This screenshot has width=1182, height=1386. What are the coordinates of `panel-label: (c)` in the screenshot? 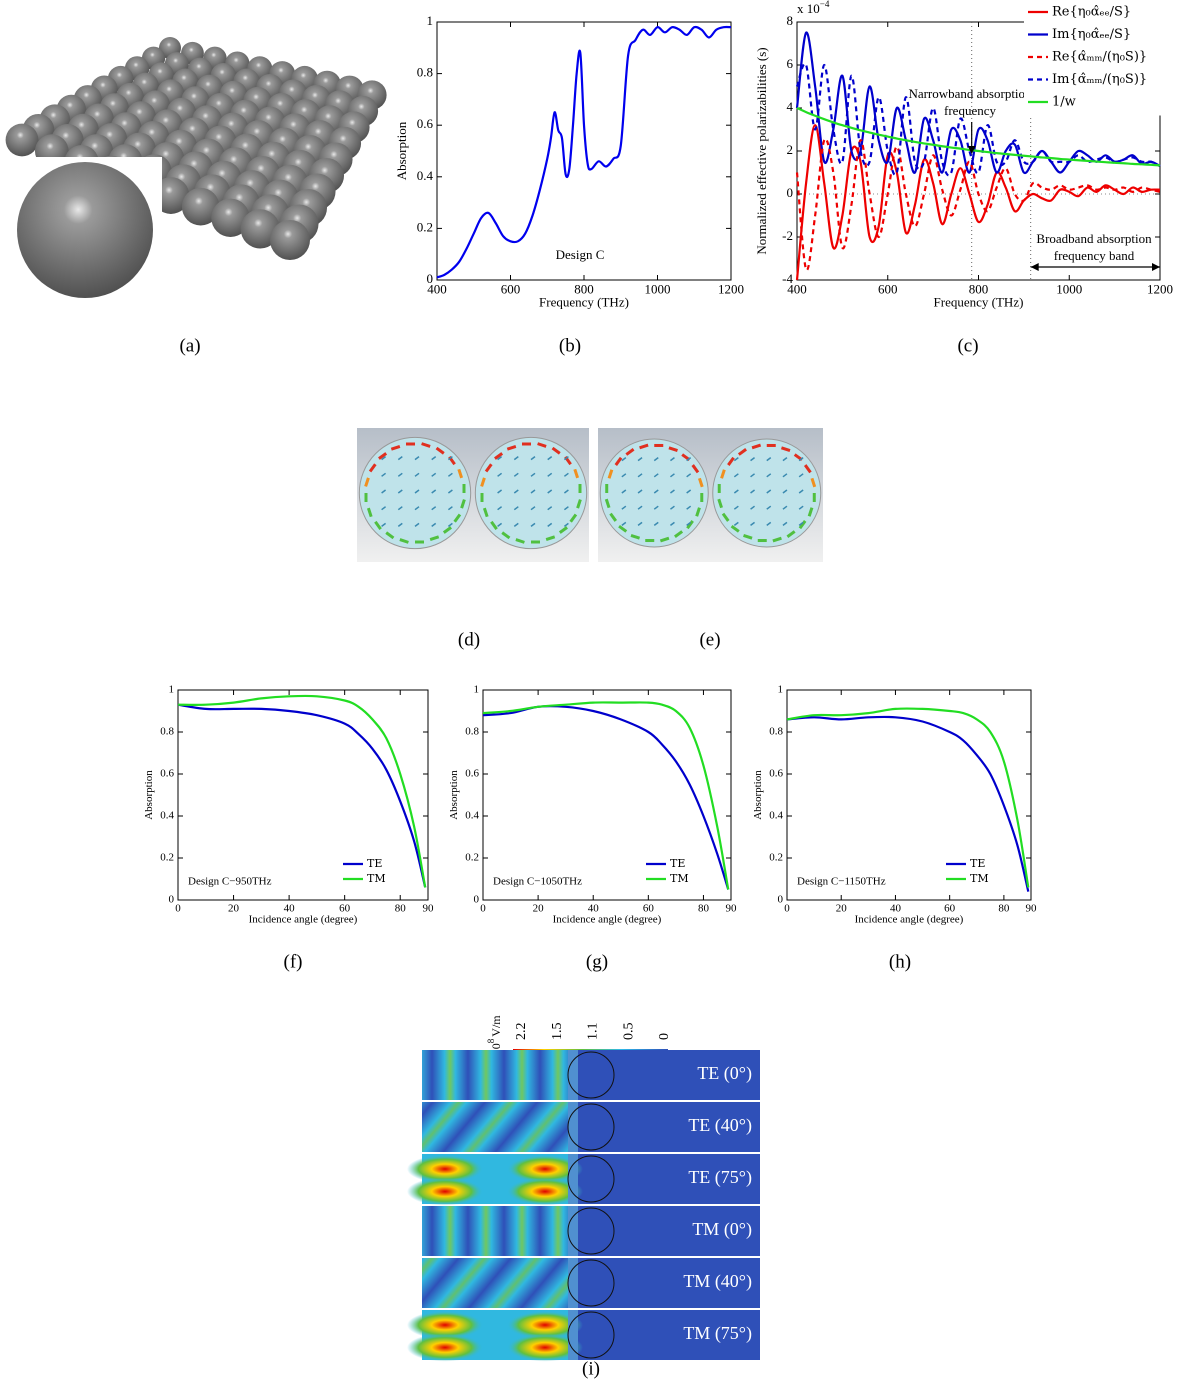 It's located at (967, 345).